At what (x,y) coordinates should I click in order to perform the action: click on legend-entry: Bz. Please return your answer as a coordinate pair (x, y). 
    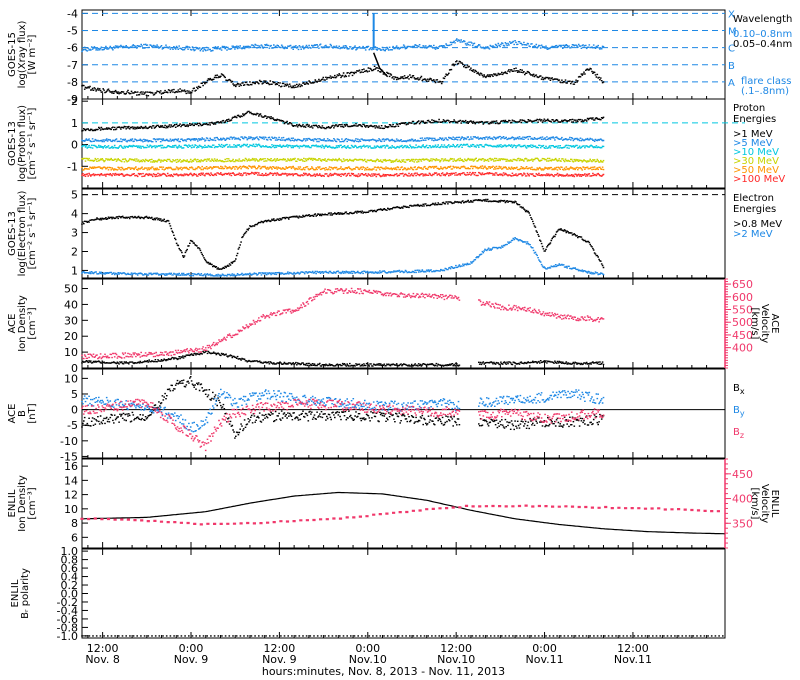
    Looking at the image, I should click on (738, 433).